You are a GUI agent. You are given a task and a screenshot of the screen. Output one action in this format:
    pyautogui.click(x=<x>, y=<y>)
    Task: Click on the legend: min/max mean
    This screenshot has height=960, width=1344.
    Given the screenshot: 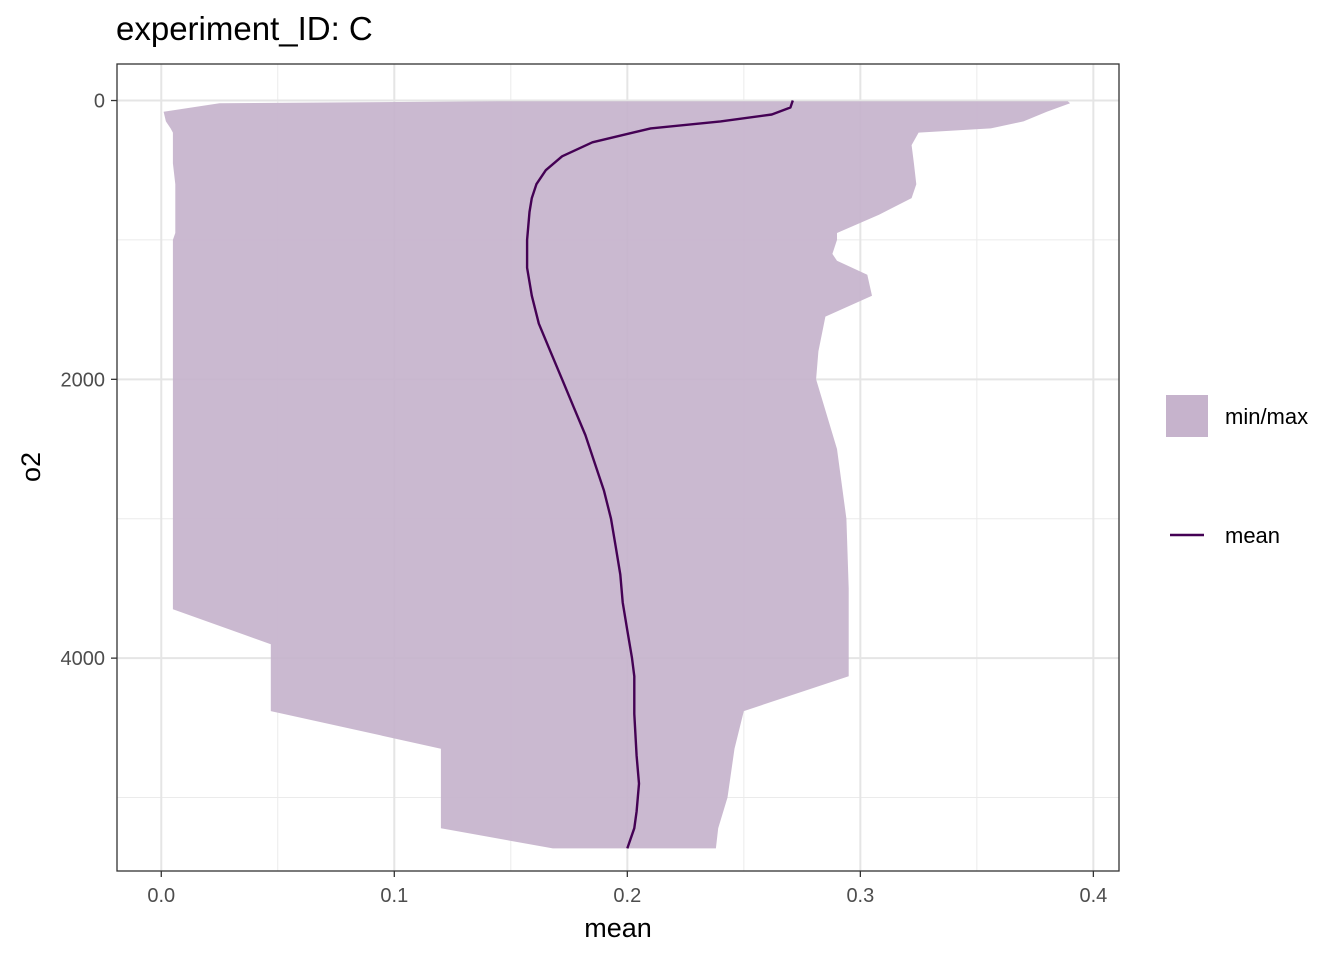 What is the action you would take?
    pyautogui.click(x=1237, y=471)
    